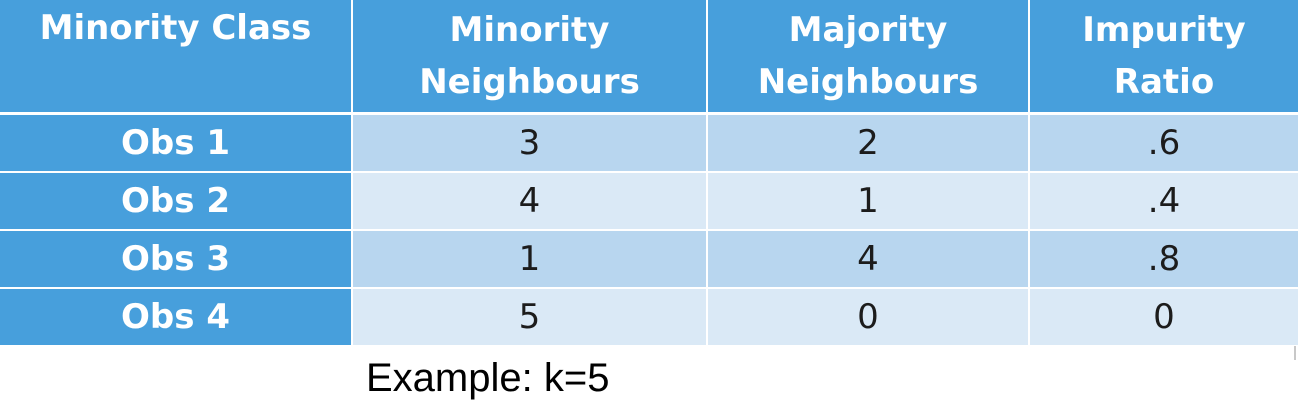 Image resolution: width=1298 pixels, height=408 pixels. What do you see at coordinates (1163, 201) in the screenshot?
I see `impurity-ratio-cell: .4` at bounding box center [1163, 201].